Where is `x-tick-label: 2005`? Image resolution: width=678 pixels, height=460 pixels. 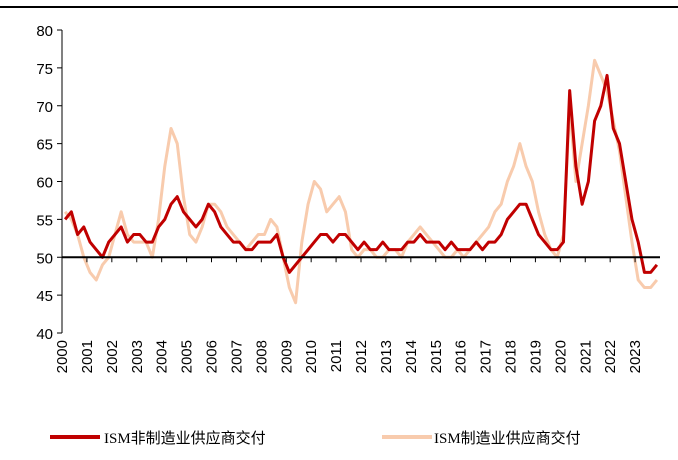
x-tick-label: 2005 is located at coordinates (187, 356).